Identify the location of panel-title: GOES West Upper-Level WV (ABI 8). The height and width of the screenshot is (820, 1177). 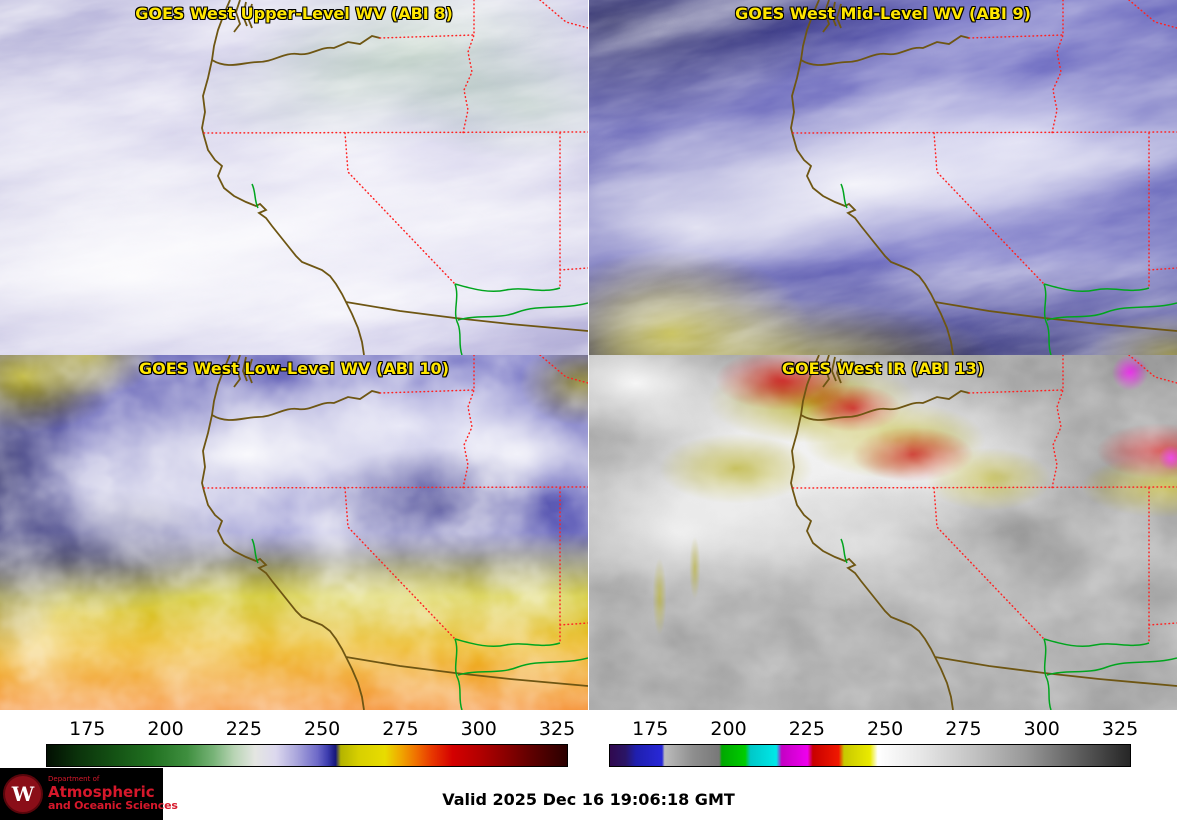
(294, 13).